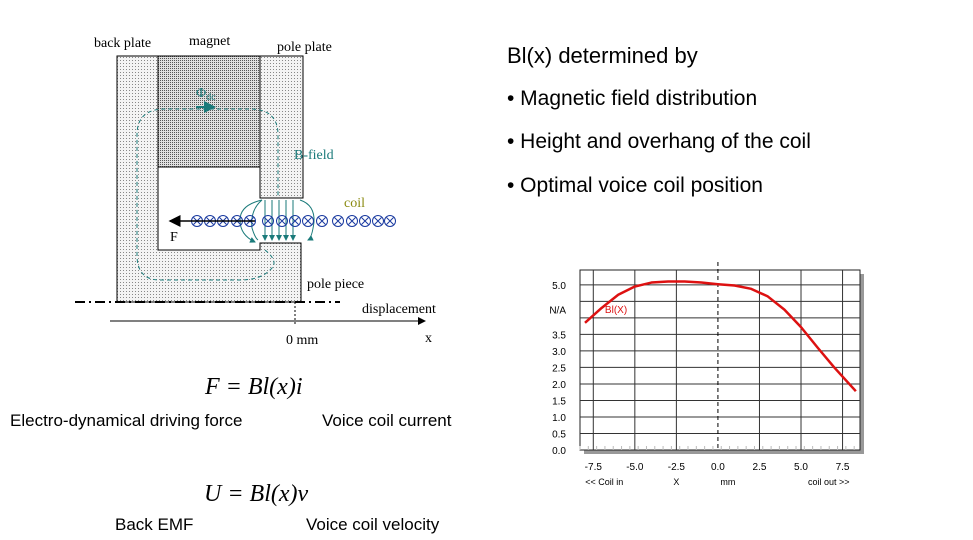  I want to click on x-tick-label: -2.5, so click(677, 467).